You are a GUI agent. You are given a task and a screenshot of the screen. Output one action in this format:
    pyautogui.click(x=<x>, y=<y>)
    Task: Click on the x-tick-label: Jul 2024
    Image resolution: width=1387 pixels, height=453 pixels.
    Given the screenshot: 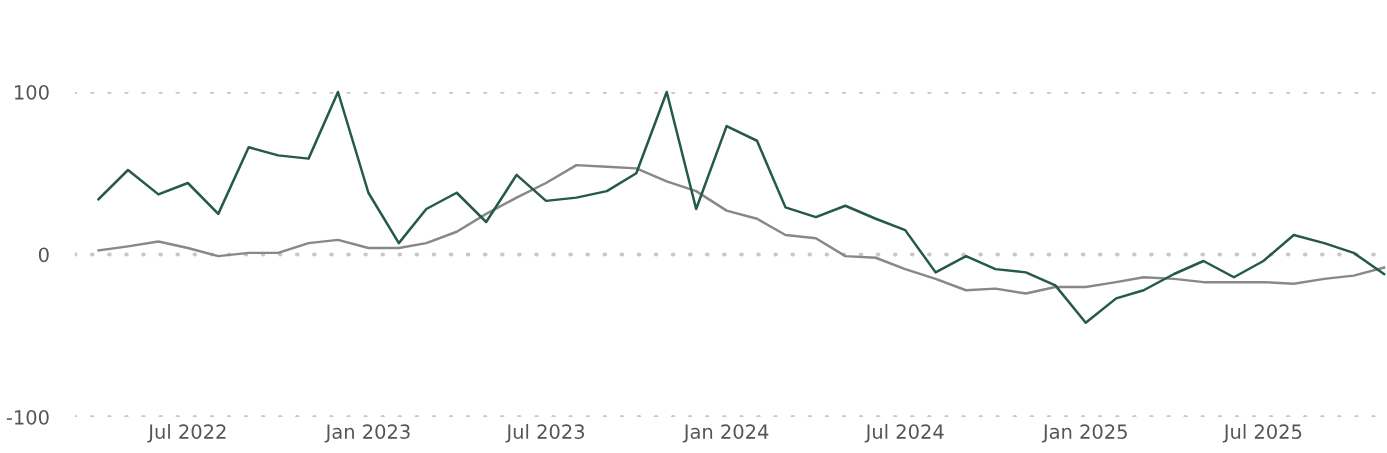 What is the action you would take?
    pyautogui.click(x=904, y=433)
    